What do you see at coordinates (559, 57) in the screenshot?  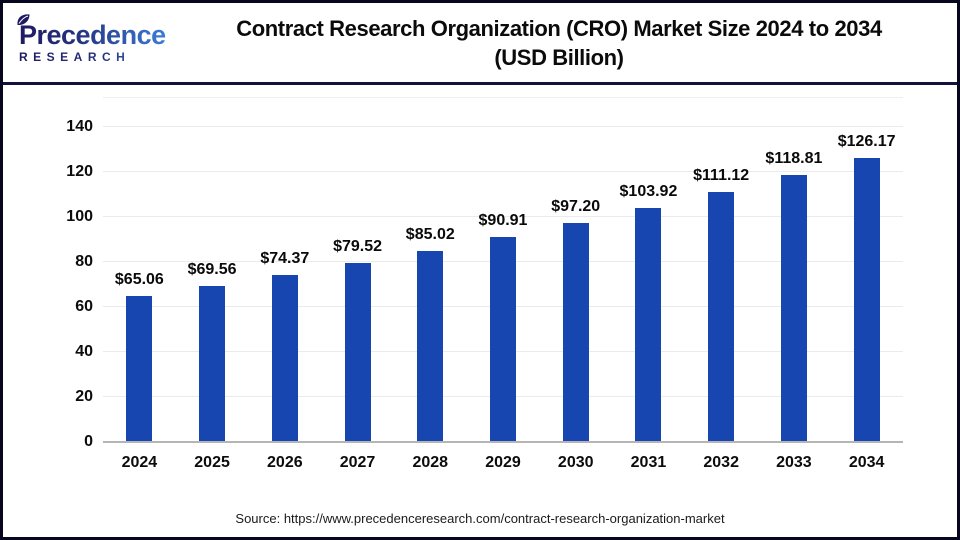 I see `title-line-2: (USD Billion)` at bounding box center [559, 57].